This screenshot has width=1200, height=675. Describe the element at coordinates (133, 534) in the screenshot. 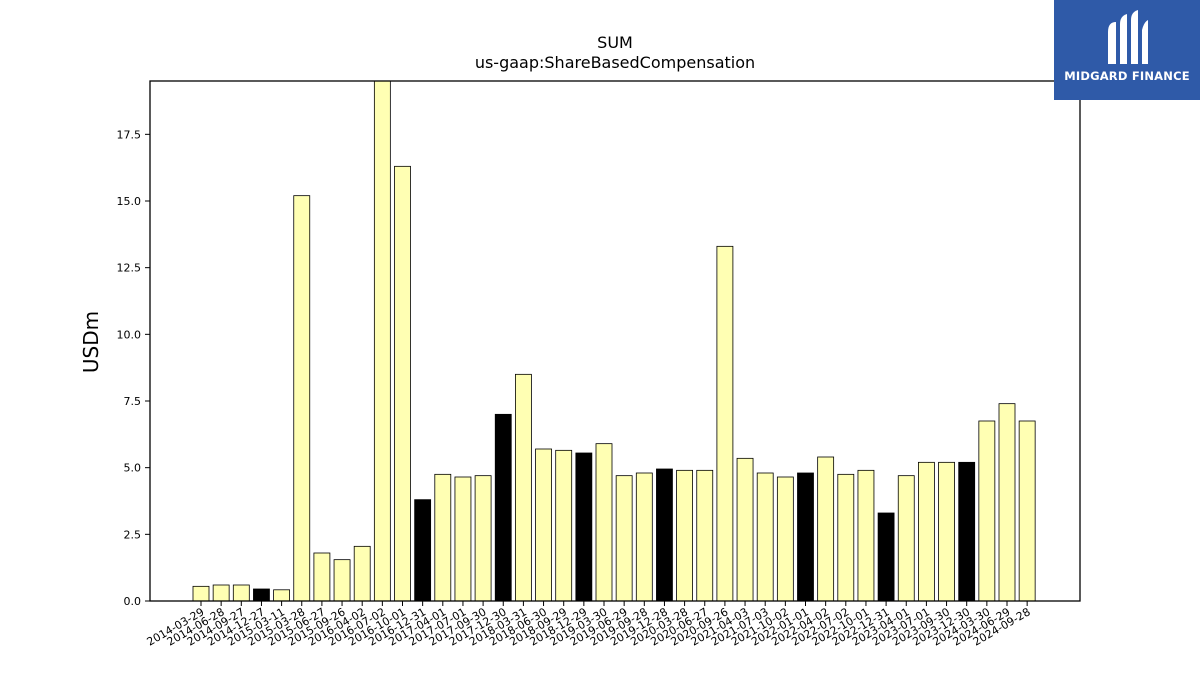

I see `y-tick-label: 2.5` at that location.